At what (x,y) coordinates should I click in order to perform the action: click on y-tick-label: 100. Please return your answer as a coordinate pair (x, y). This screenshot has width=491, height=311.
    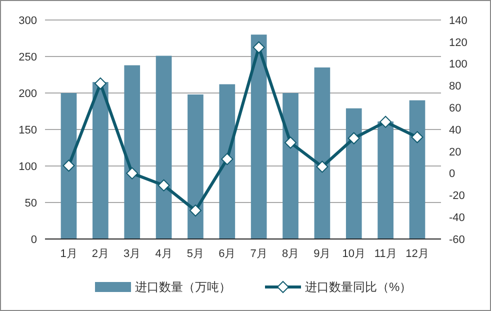
    Looking at the image, I should click on (27, 166).